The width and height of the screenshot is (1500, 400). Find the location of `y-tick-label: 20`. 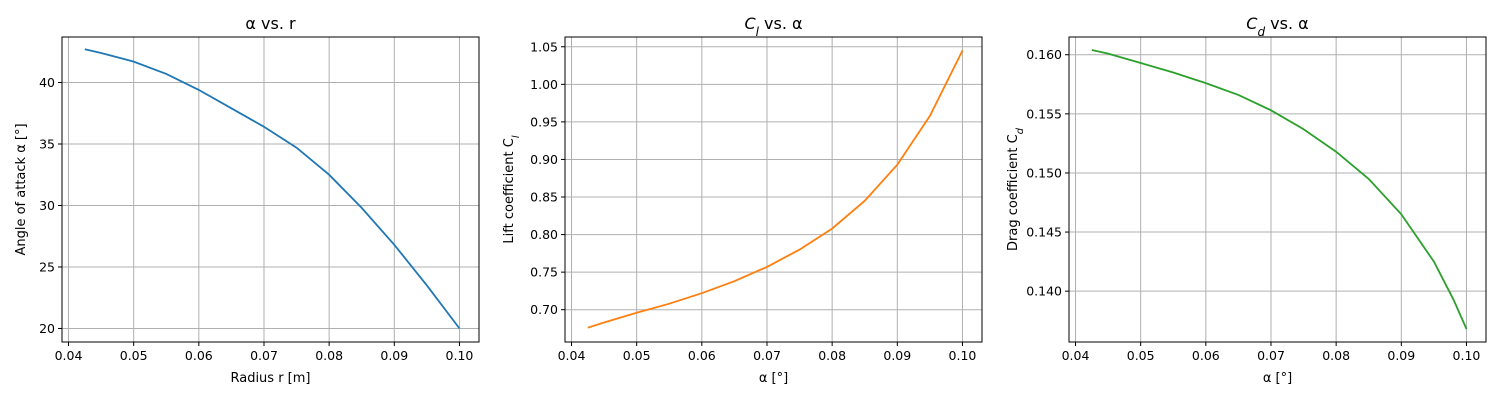

y-tick-label: 20 is located at coordinates (47, 328).